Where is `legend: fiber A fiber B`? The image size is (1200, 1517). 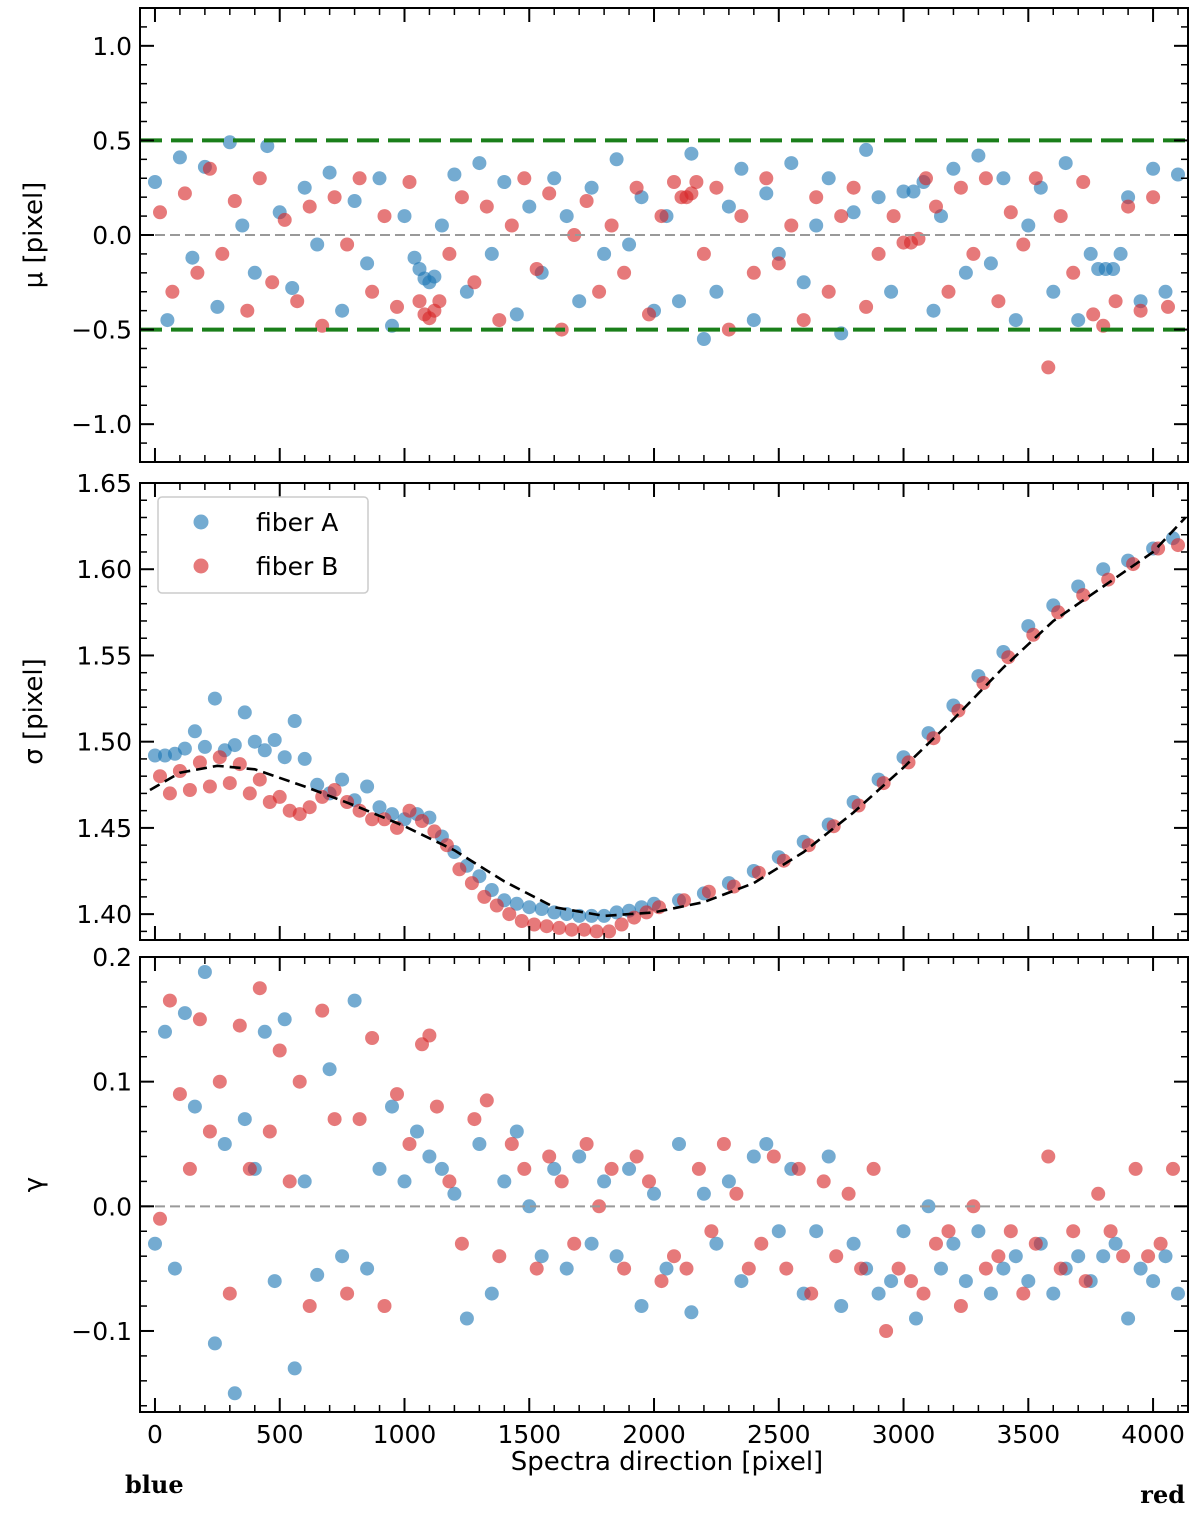 legend: fiber A fiber B is located at coordinates (263, 545).